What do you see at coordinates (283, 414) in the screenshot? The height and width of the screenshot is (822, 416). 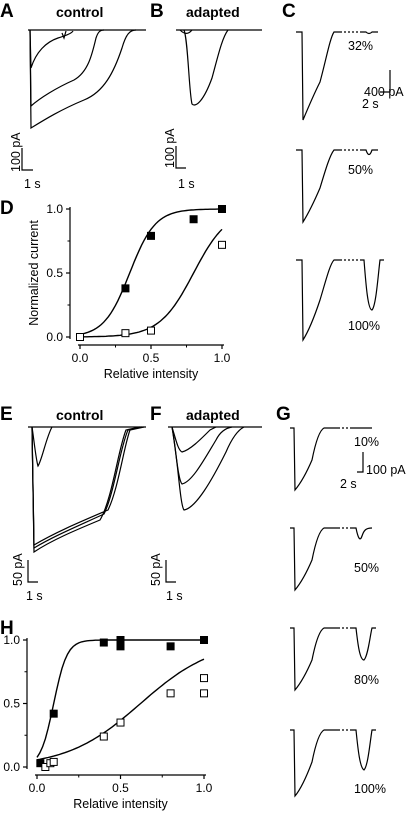 I see `panel-letter-g: G` at bounding box center [283, 414].